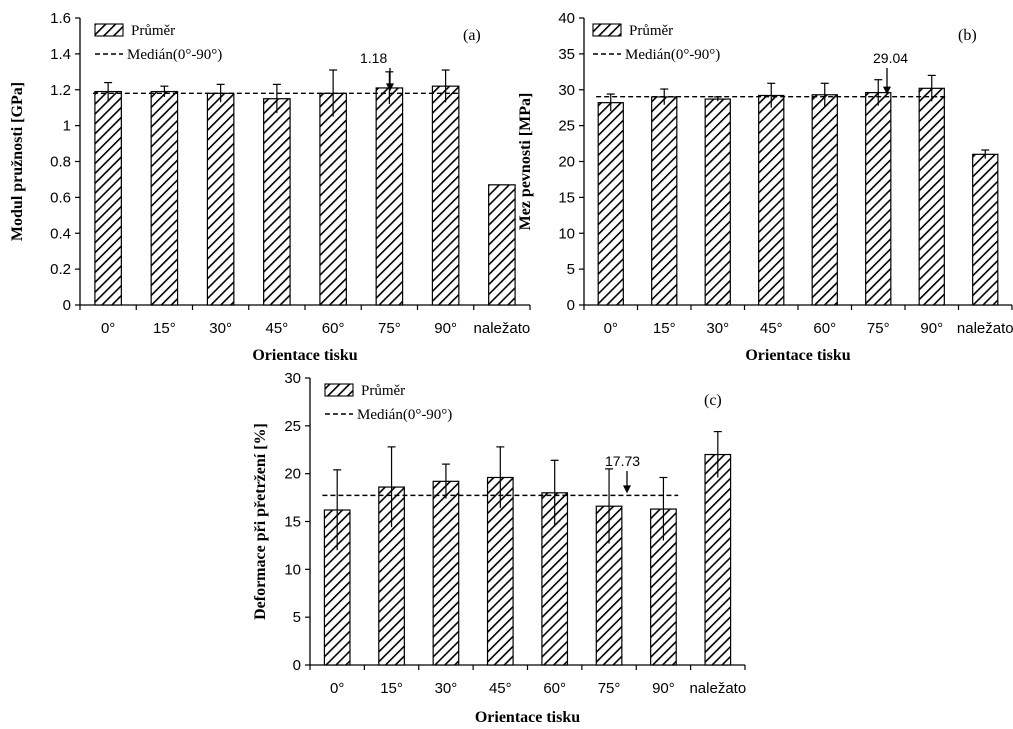 This screenshot has height=729, width=1013. Describe the element at coordinates (566, 18) in the screenshot. I see `y-tick-label: 40` at that location.